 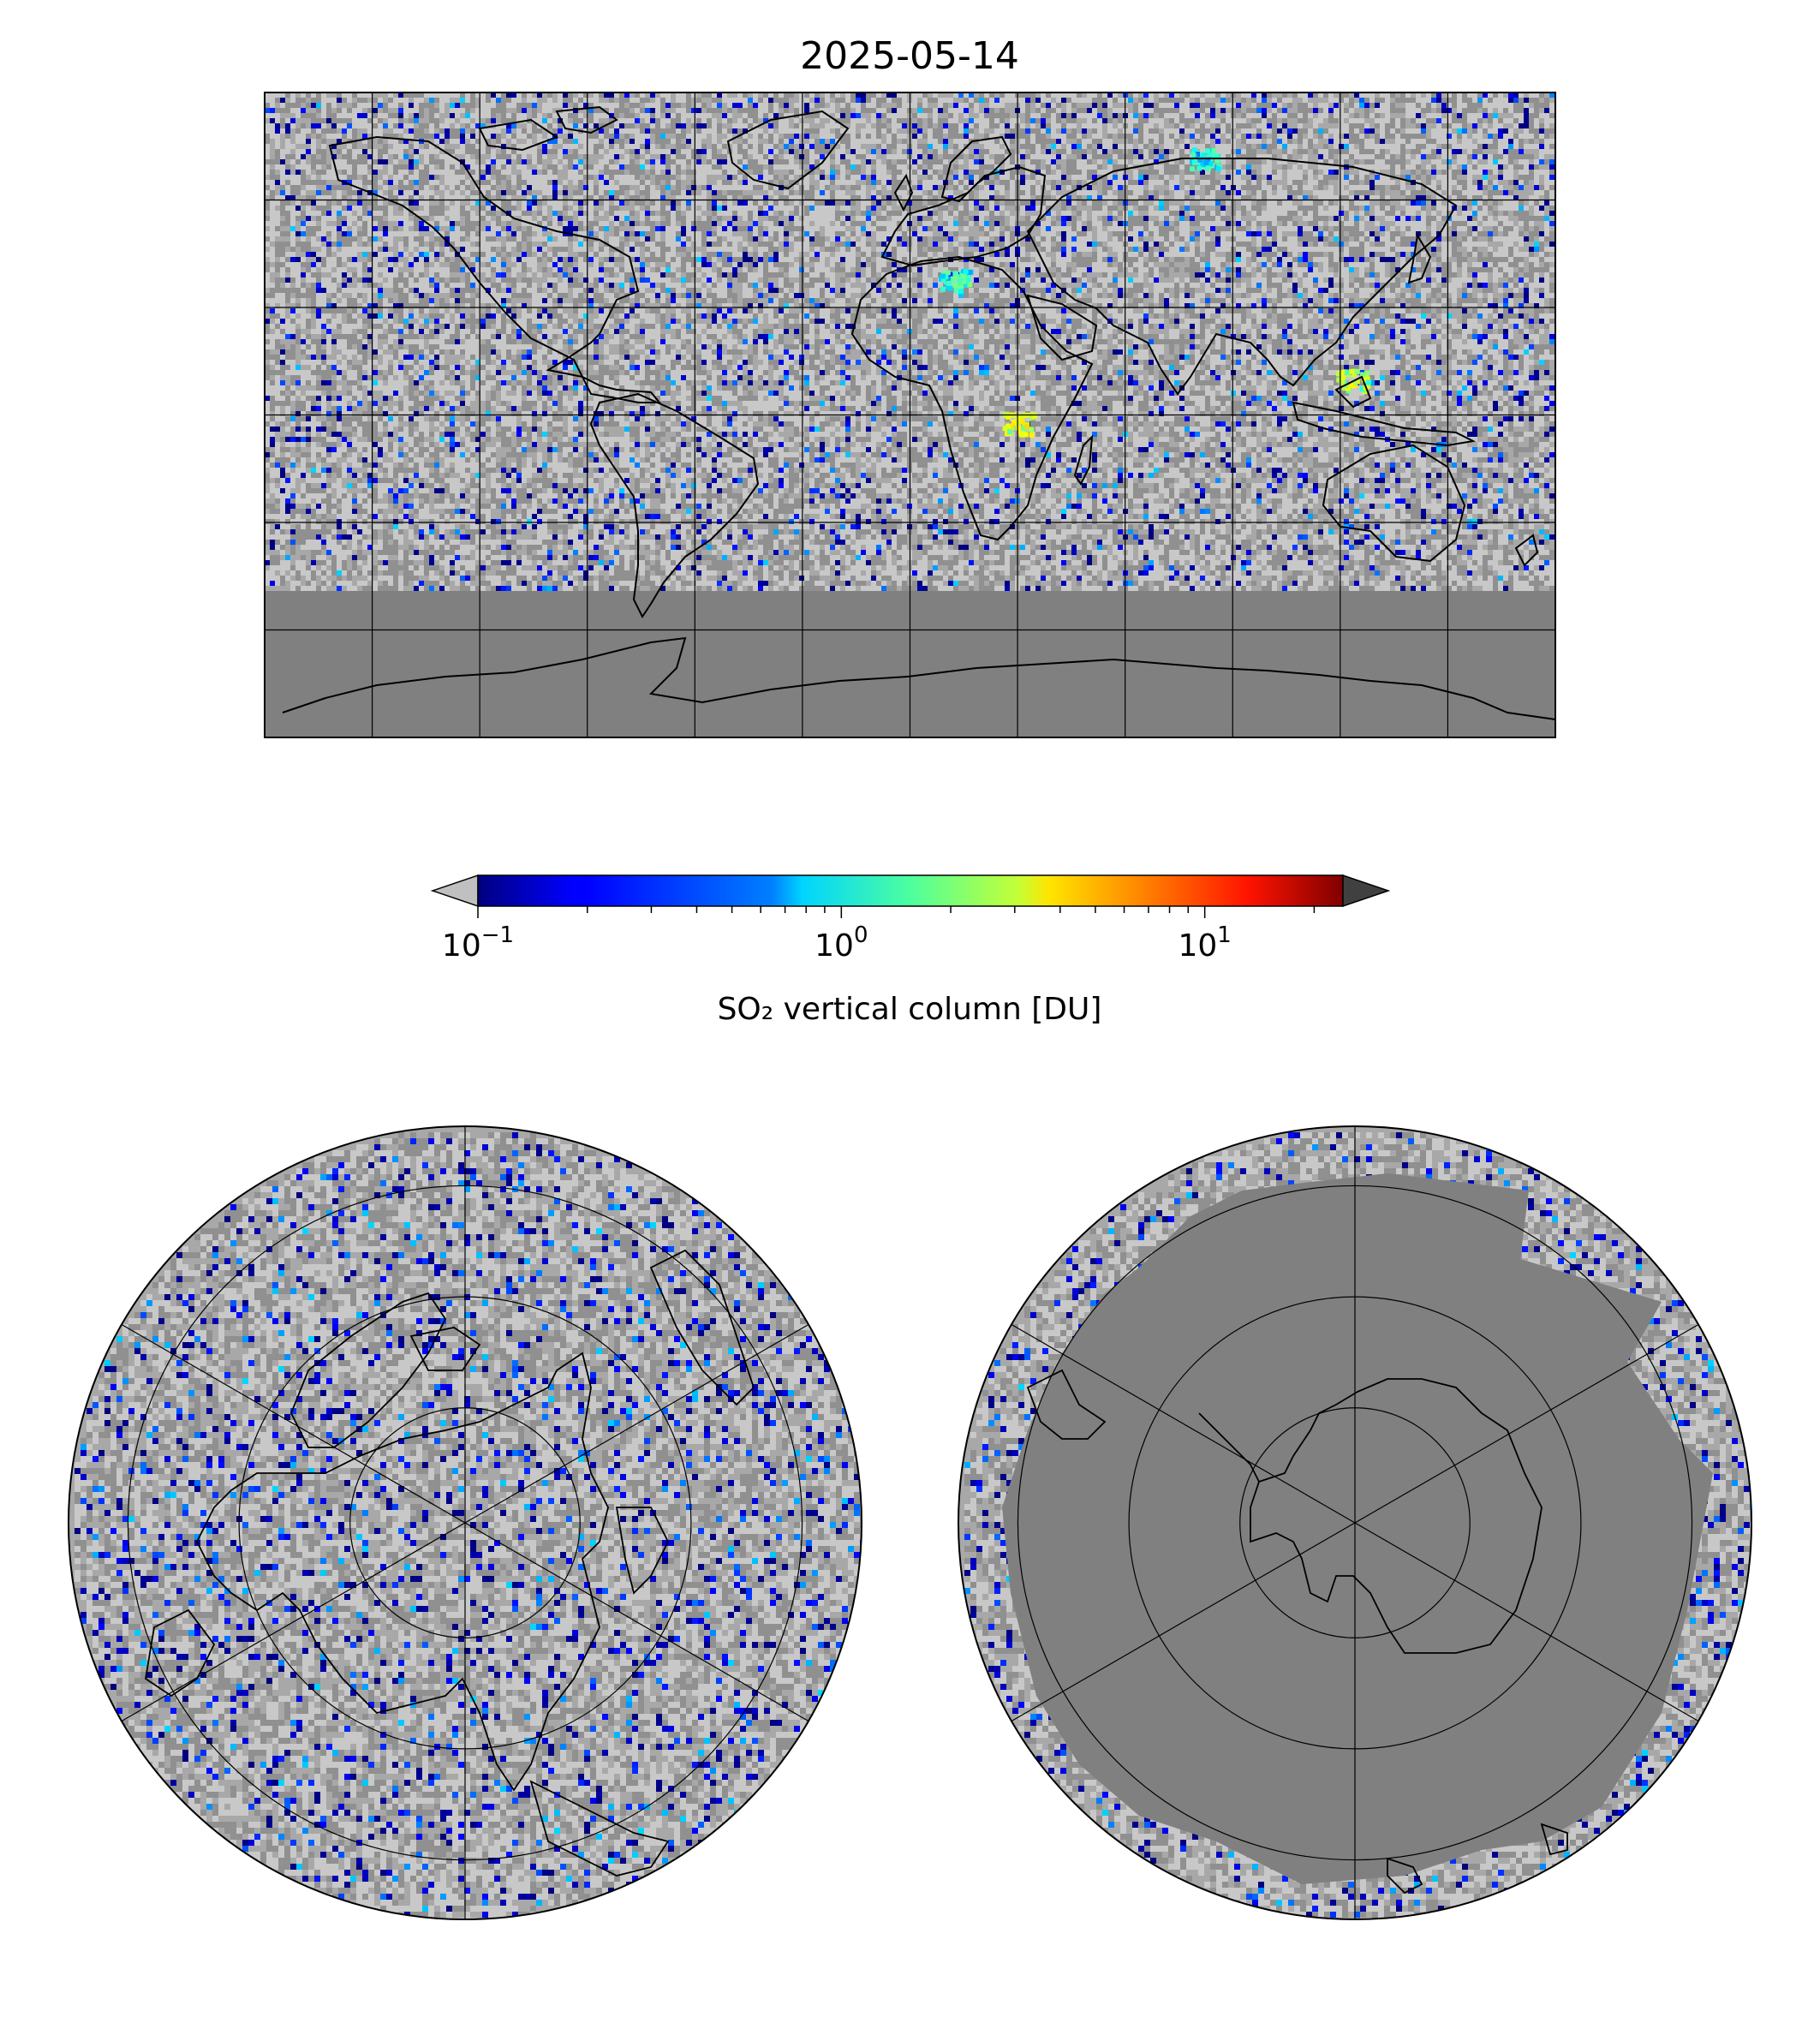 I want to click on colorbar-gradient, so click(x=911, y=891).